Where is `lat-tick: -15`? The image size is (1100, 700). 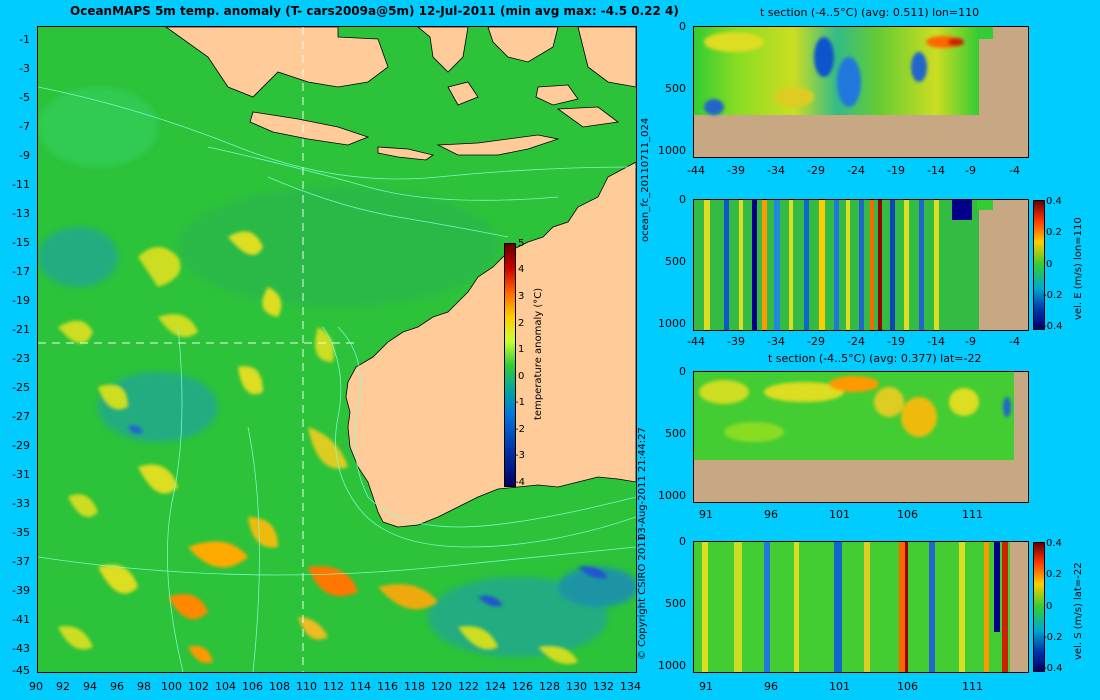
lat-tick: -15 is located at coordinates (21, 242).